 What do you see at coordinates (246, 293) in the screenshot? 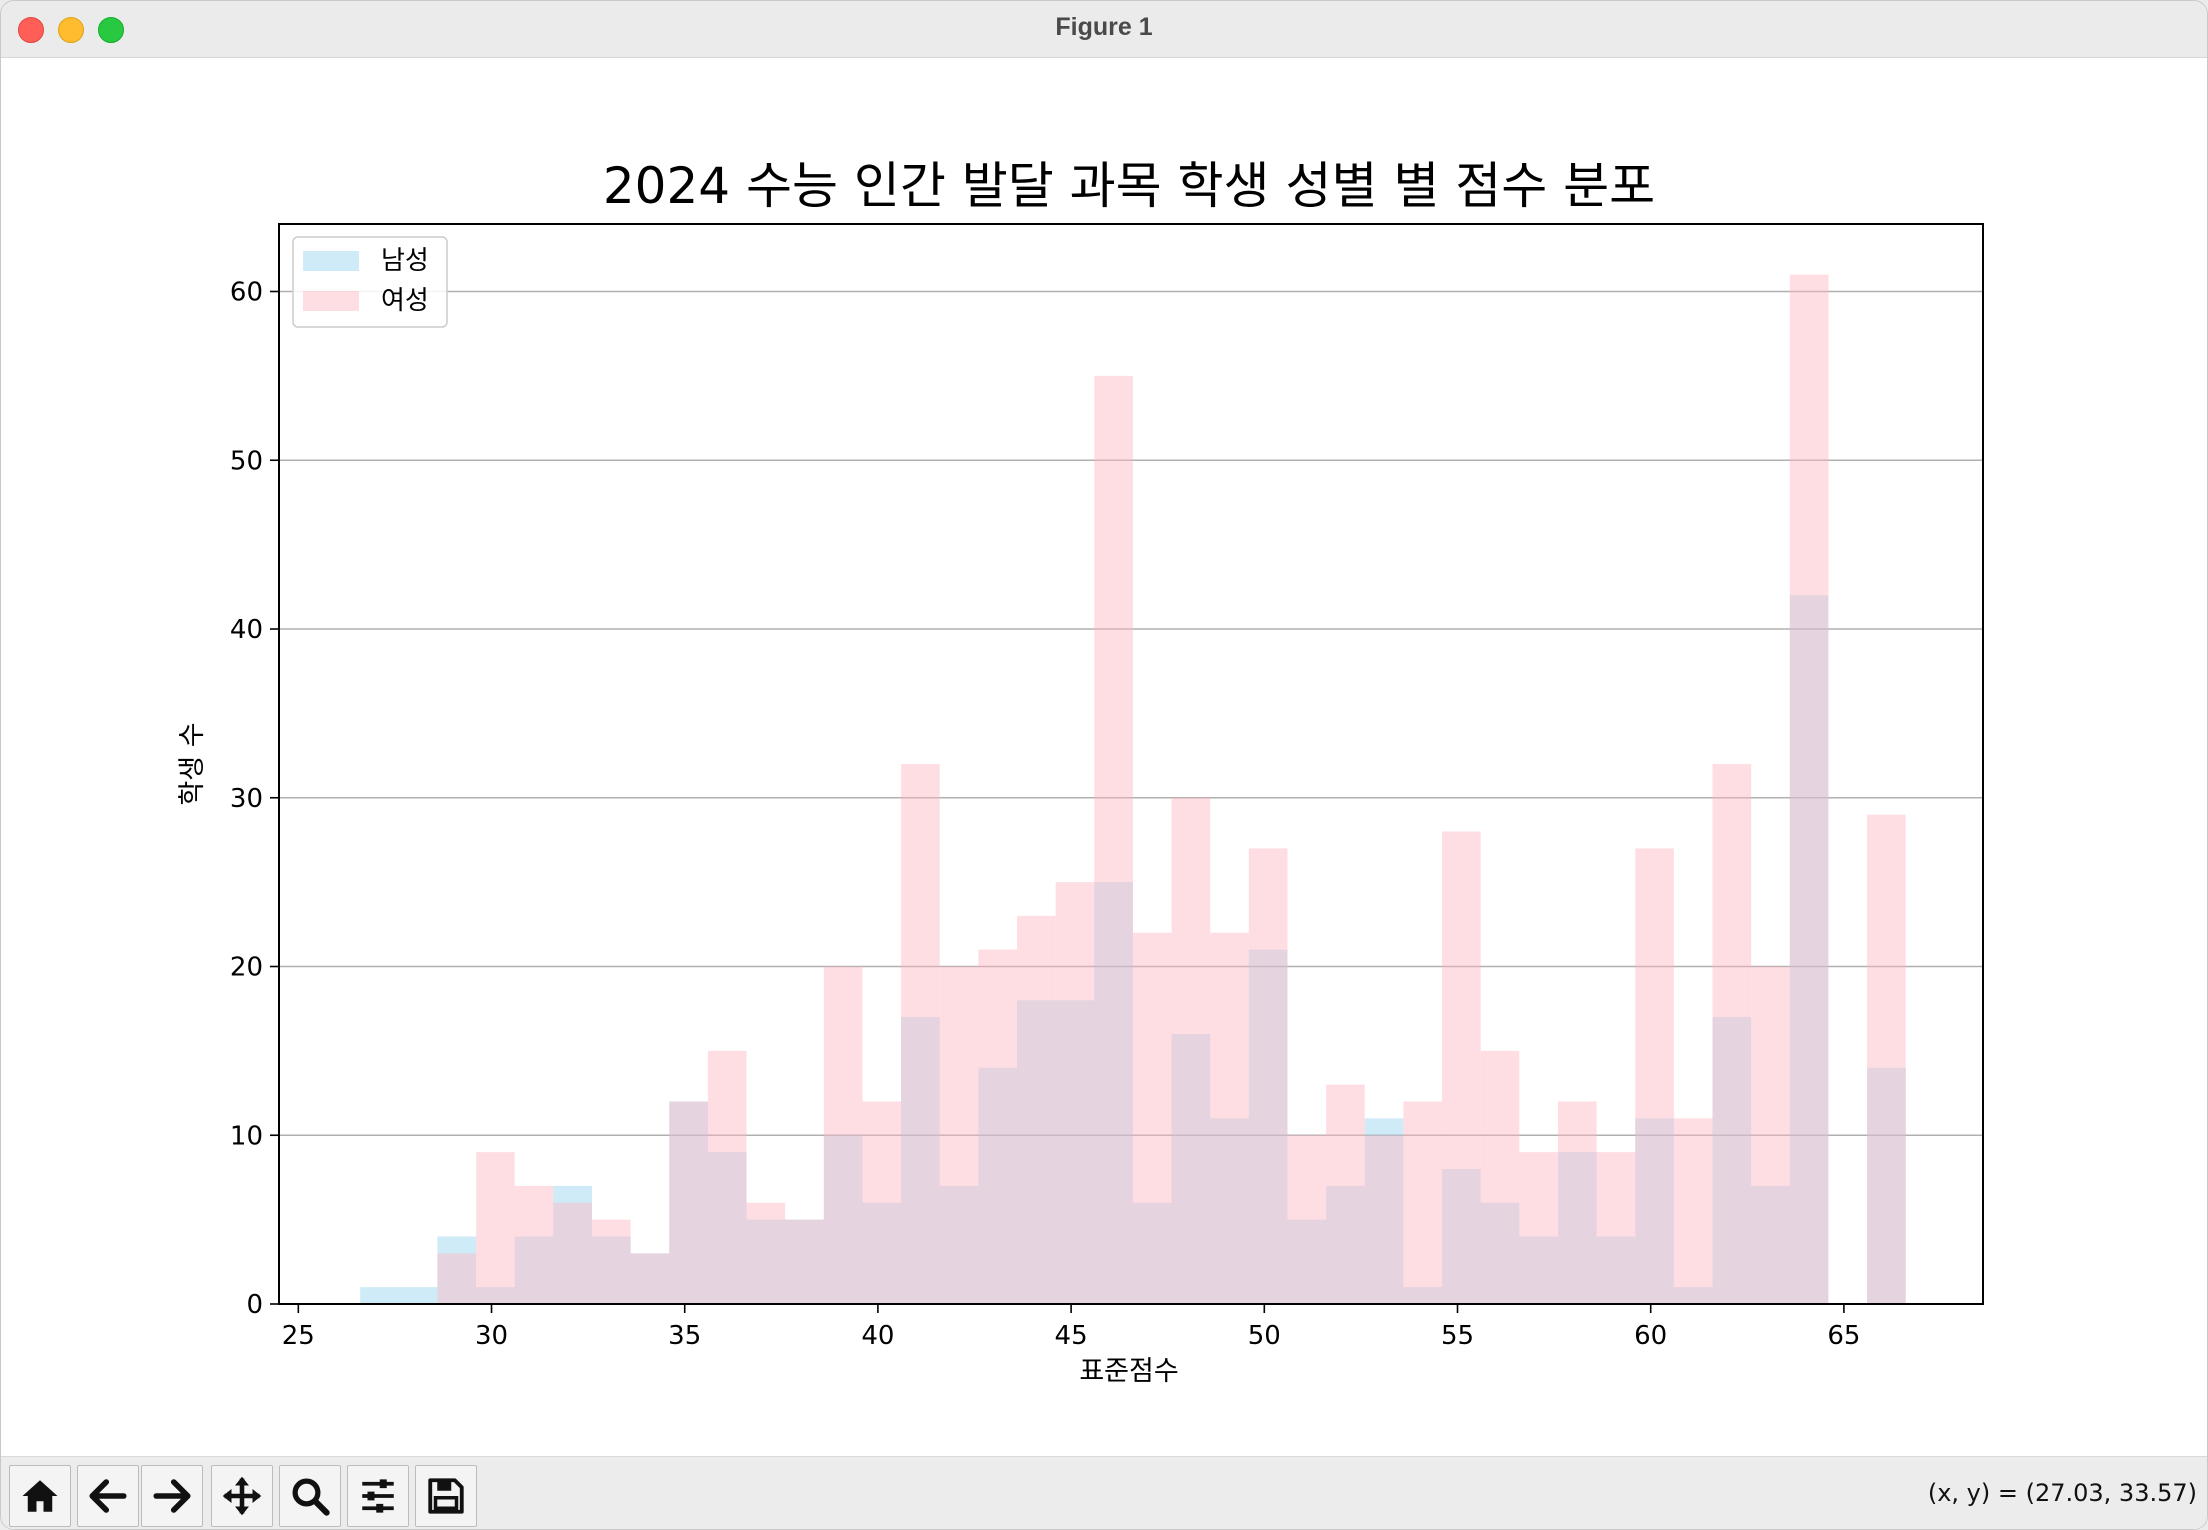
I see `y-tick-label: 60` at bounding box center [246, 293].